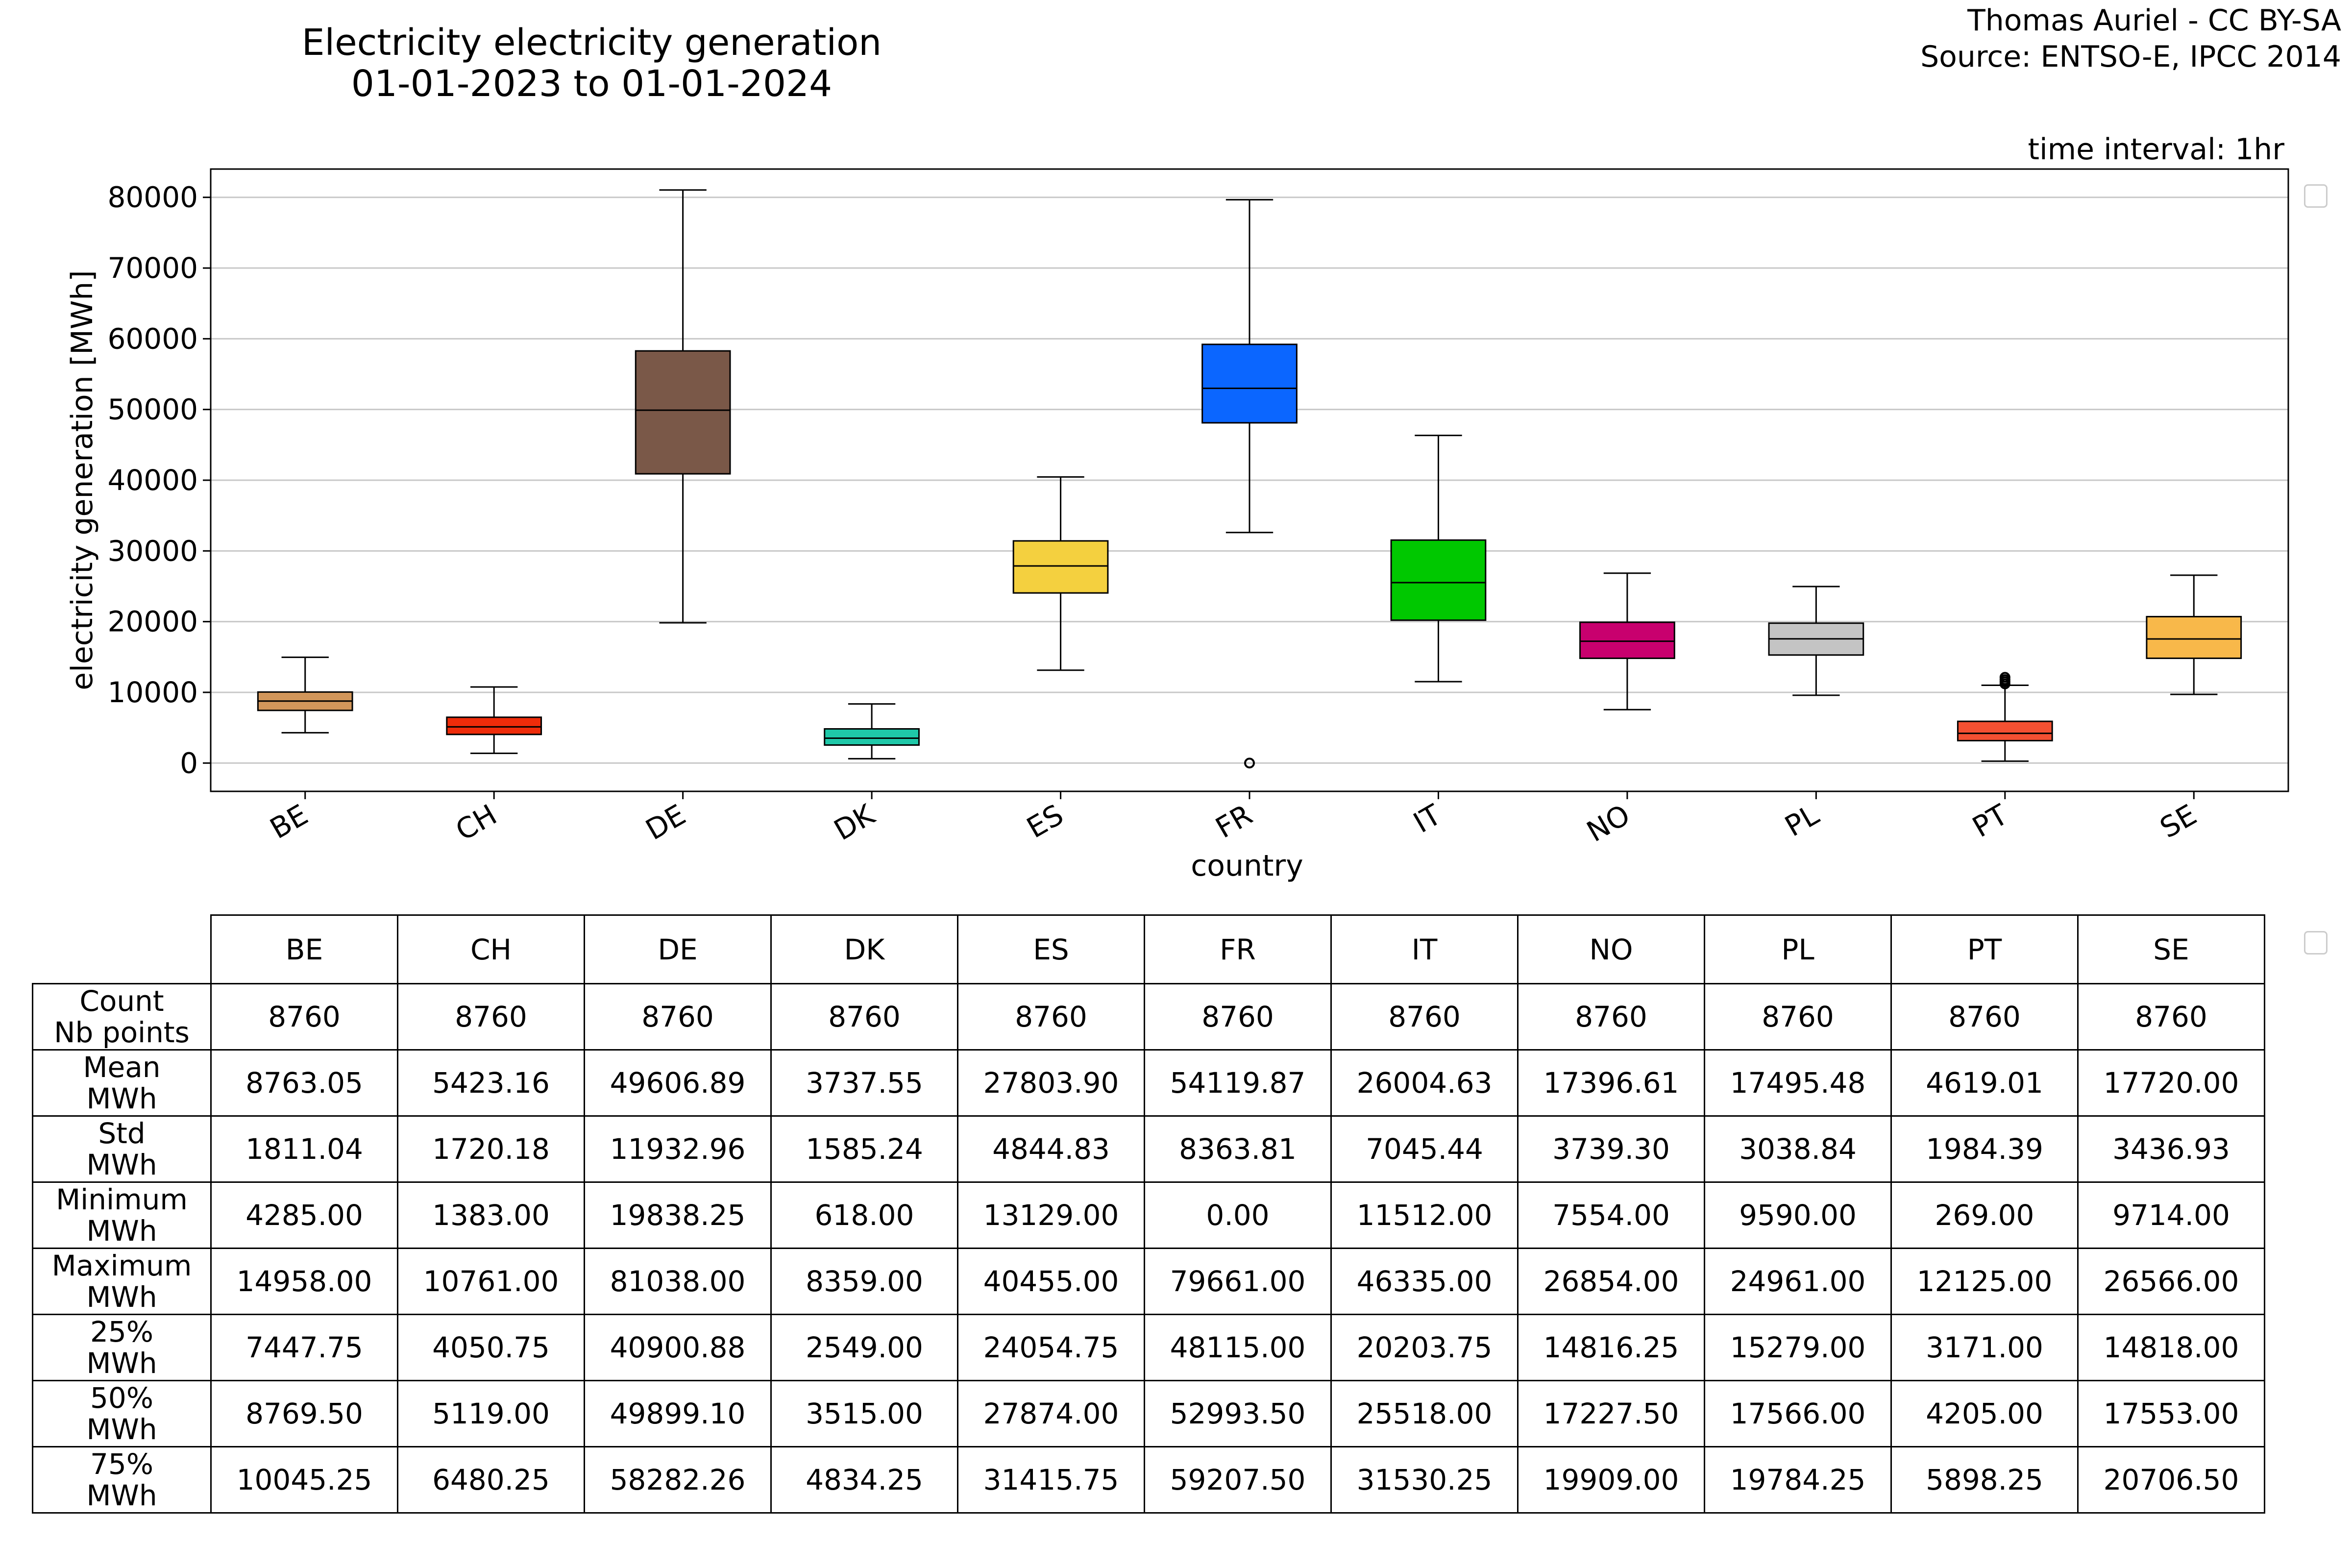 This screenshot has width=2352, height=1568. What do you see at coordinates (189, 763) in the screenshot?
I see `y-tick-label: 0` at bounding box center [189, 763].